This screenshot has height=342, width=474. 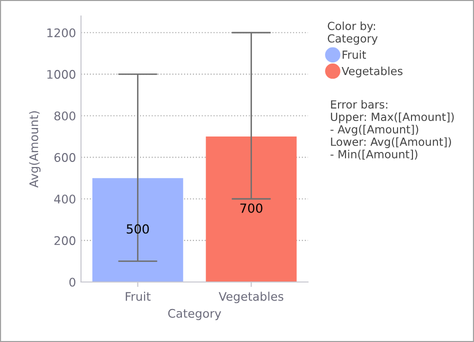 What do you see at coordinates (65, 241) in the screenshot?
I see `y-tick-label: 200` at bounding box center [65, 241].